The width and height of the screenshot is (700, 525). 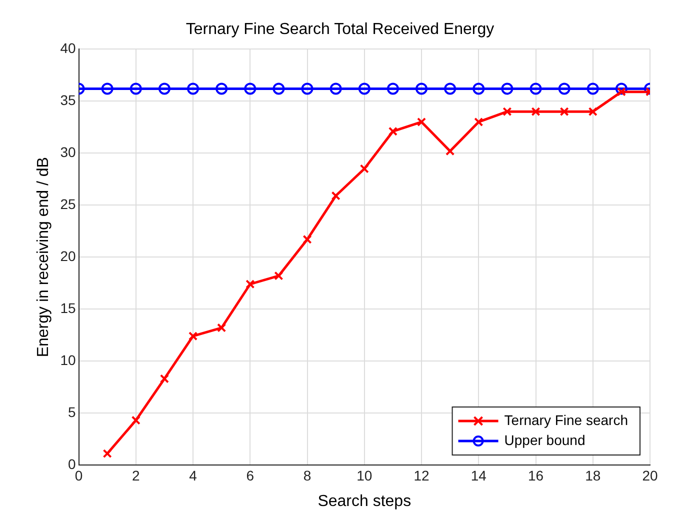 I want to click on legend-label: Upper bound, so click(x=545, y=440).